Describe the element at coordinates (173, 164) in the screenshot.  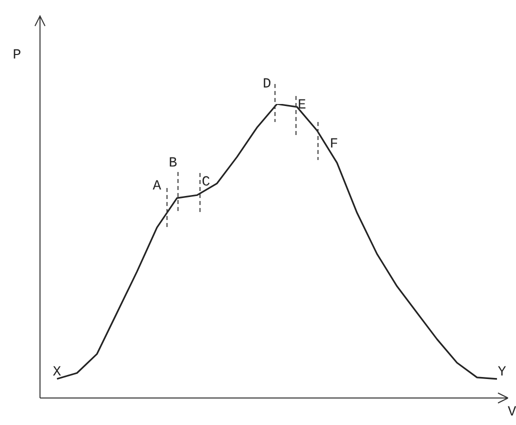
I see `annotation: B` at that location.